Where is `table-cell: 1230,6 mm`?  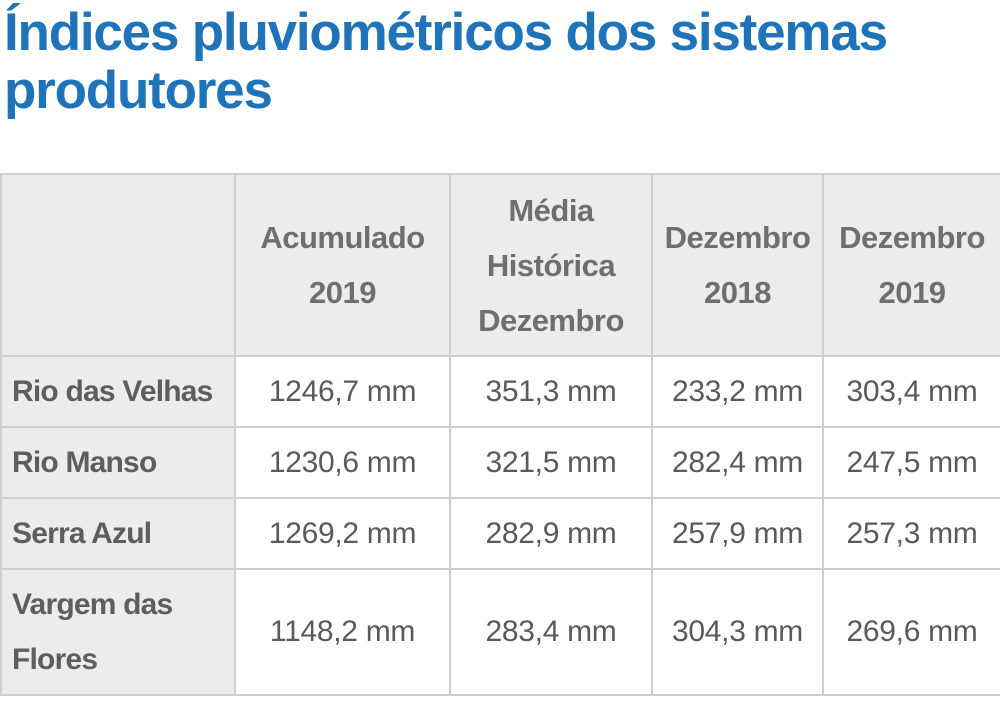 table-cell: 1230,6 mm is located at coordinates (342, 462).